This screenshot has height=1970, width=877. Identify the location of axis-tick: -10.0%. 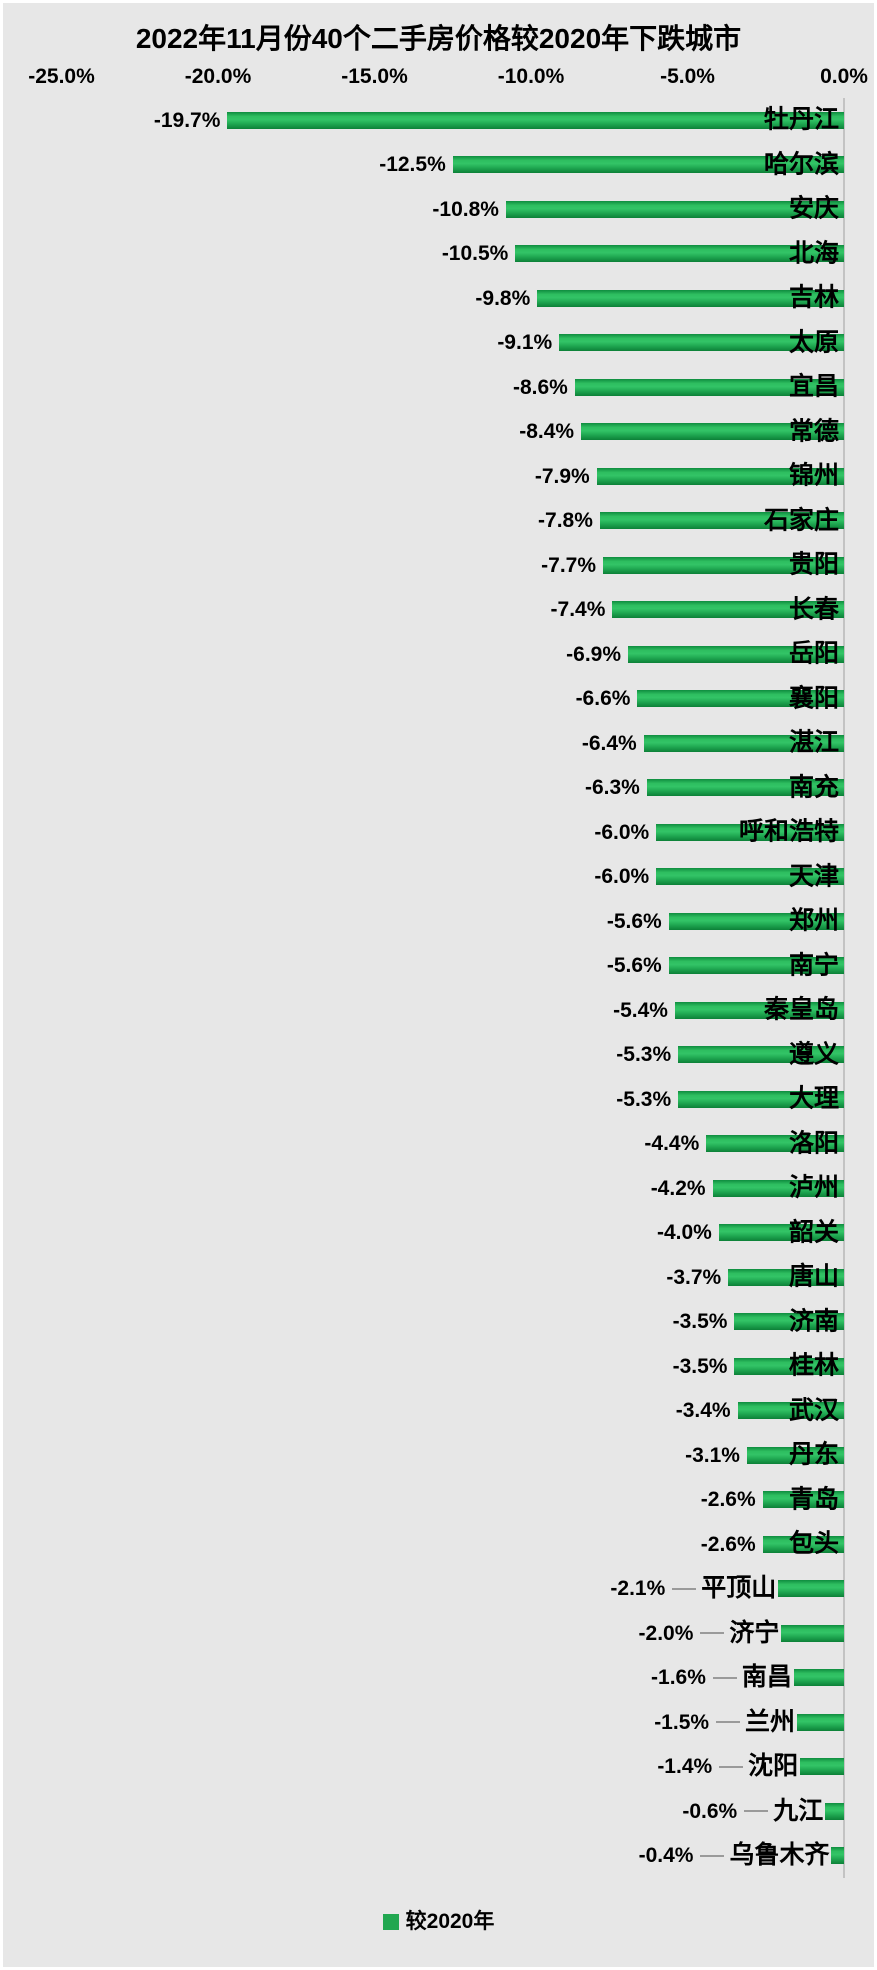
(531, 76).